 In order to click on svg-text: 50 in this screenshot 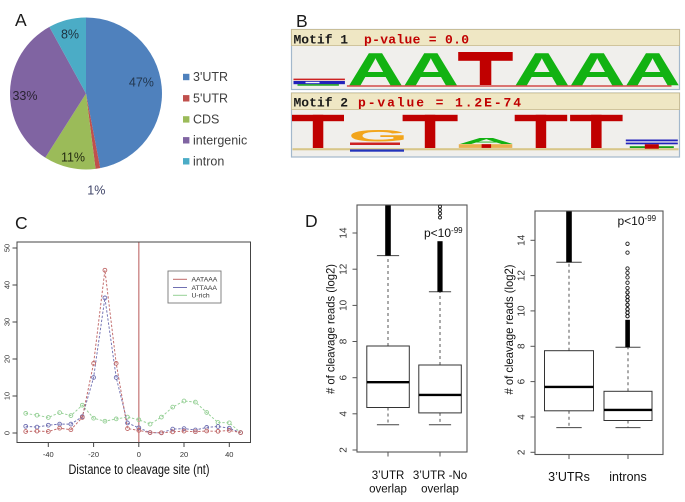, I will do `click(7, 248)`.